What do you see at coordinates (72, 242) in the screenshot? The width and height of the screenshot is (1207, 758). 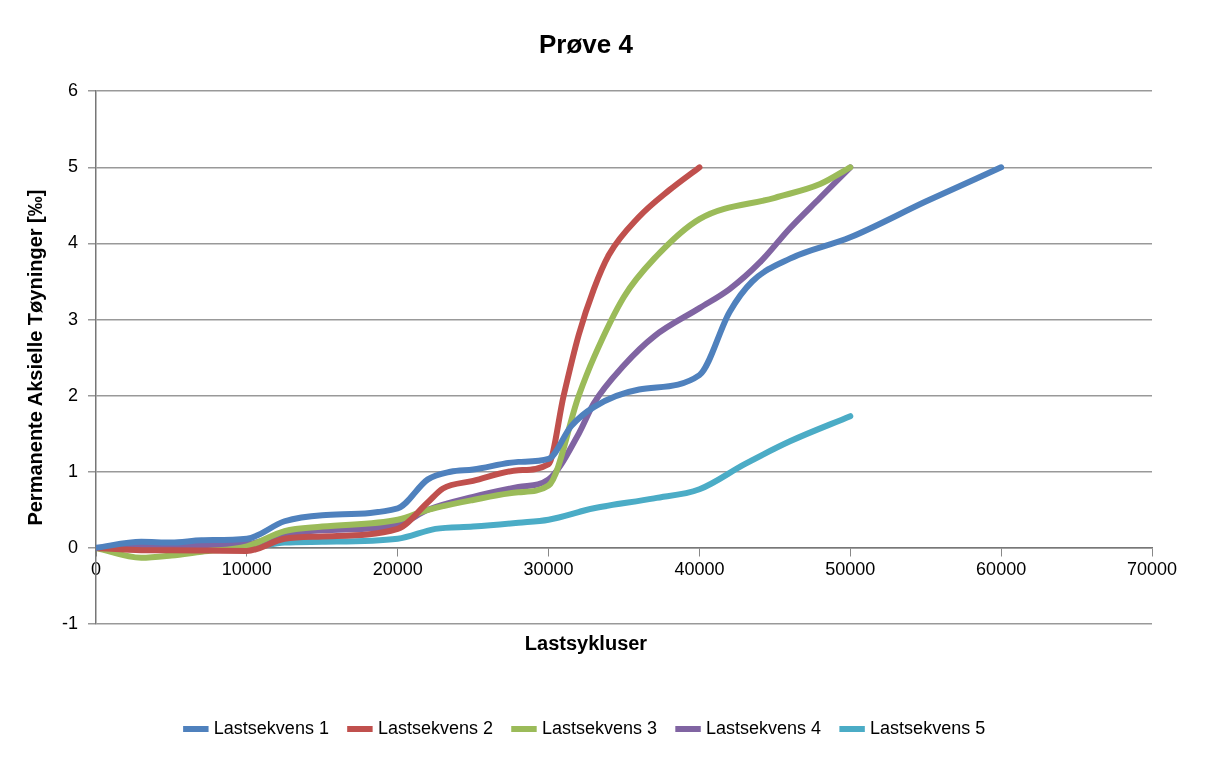 I see `y-tick-label: 4` at bounding box center [72, 242].